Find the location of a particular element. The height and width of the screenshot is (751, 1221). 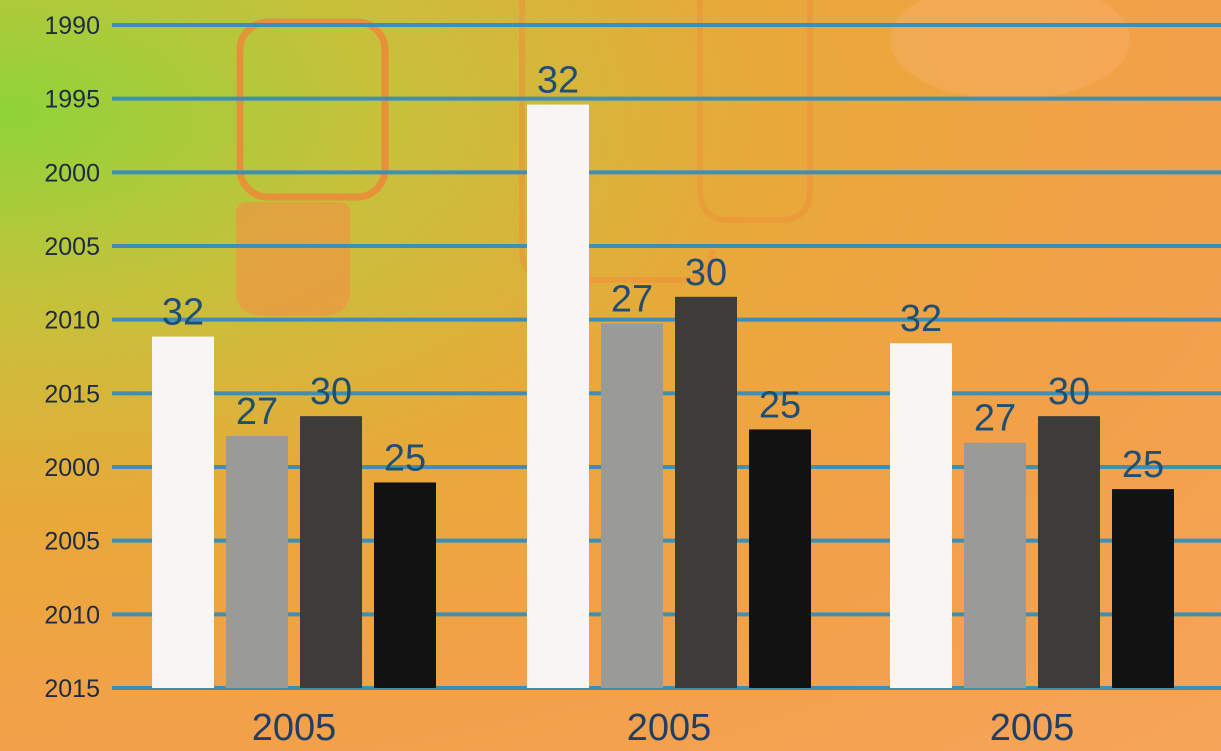

x-axis-category-labels: 2005 2005 2005 is located at coordinates (663, 728).